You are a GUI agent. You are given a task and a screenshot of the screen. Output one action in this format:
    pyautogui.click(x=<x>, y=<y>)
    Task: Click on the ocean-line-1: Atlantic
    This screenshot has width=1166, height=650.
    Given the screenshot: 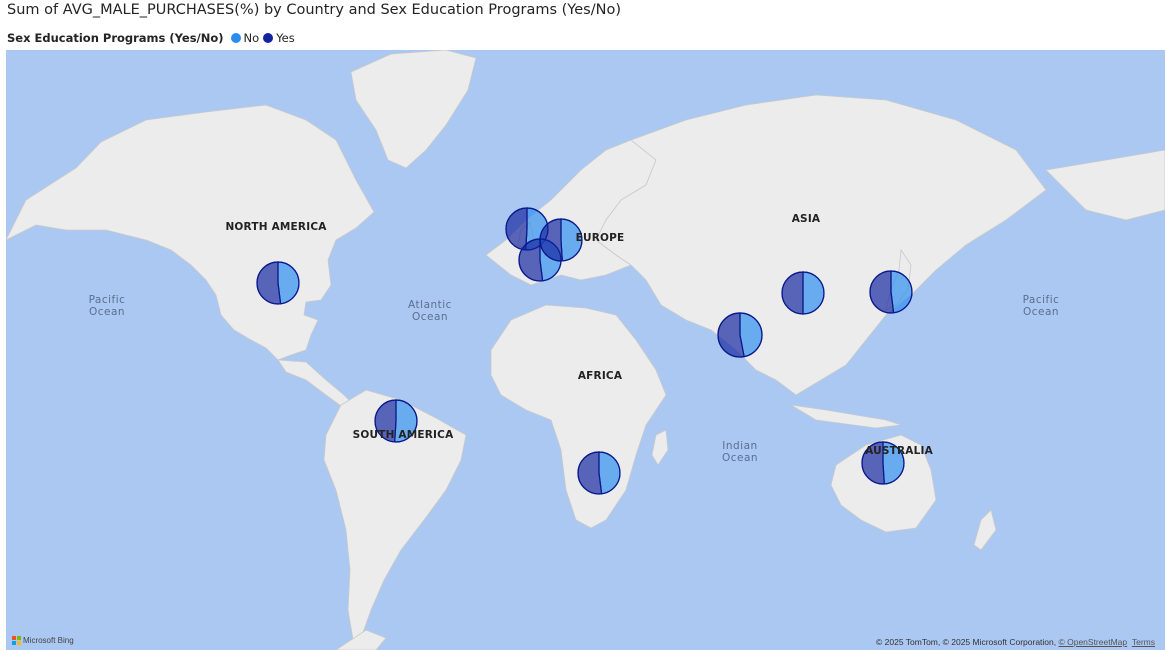 What is the action you would take?
    pyautogui.click(x=430, y=305)
    